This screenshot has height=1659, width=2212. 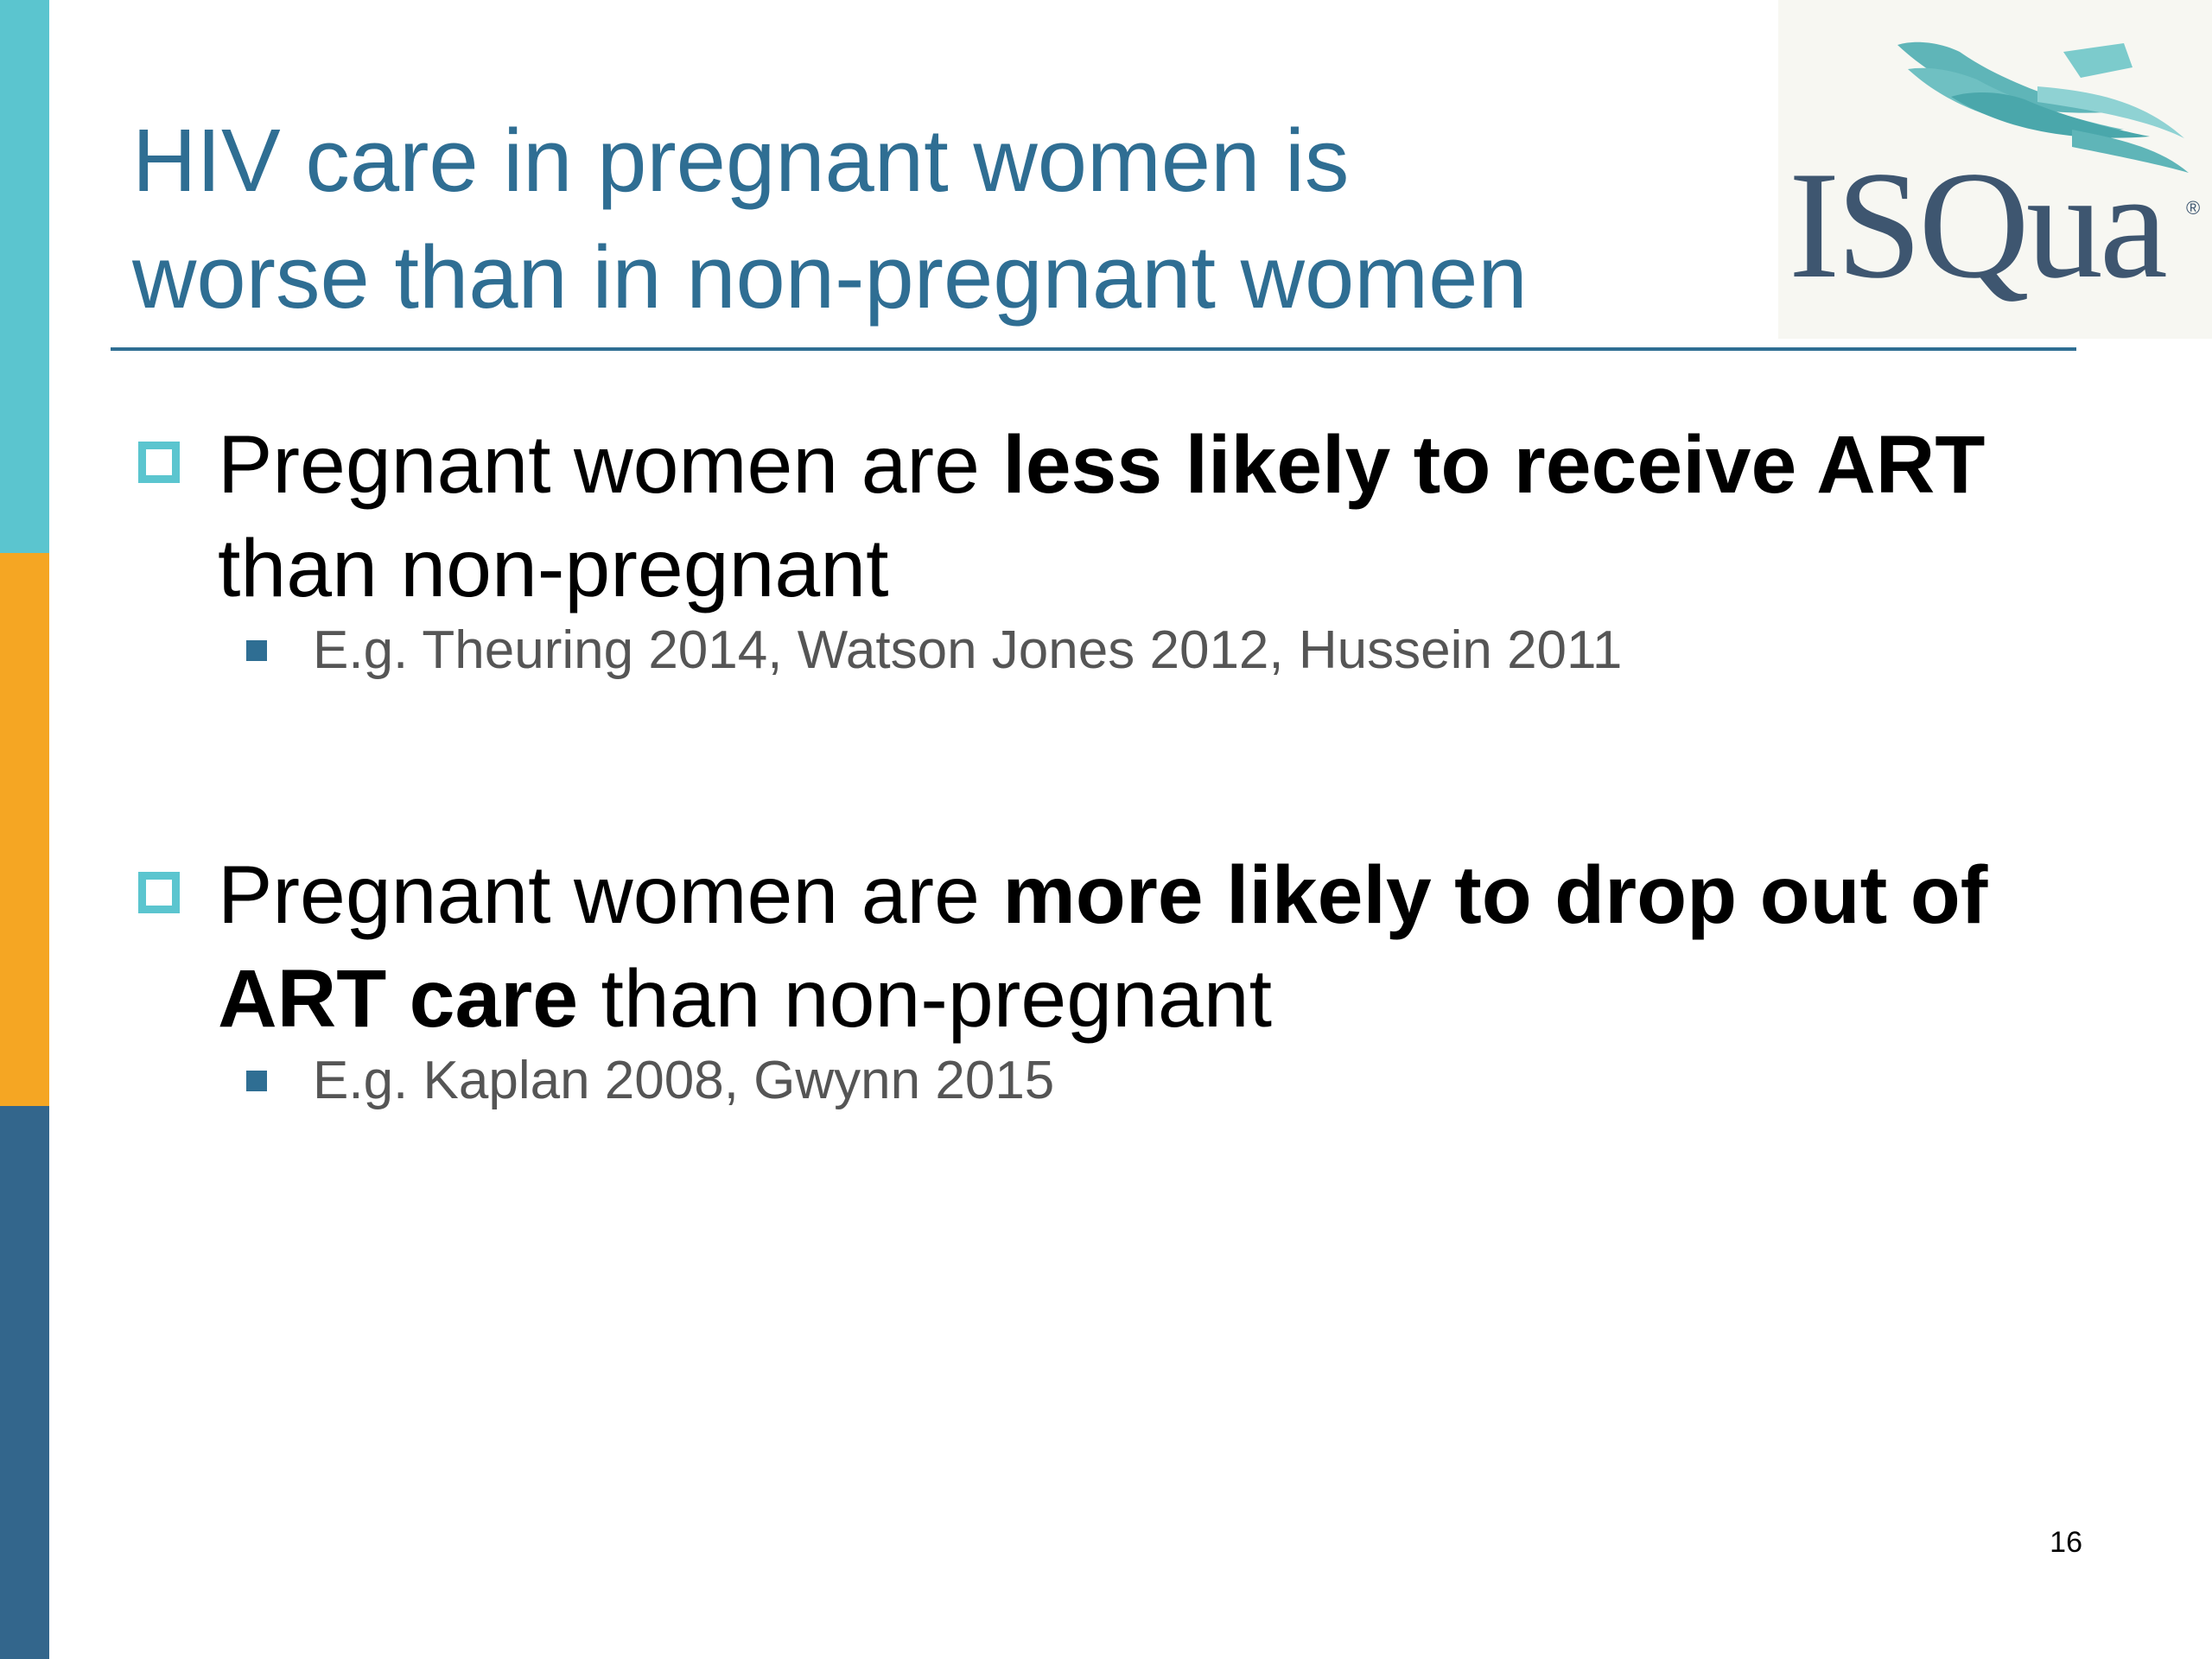 I want to click on title-line-2: worse than in non-pregnant women, so click(x=830, y=277).